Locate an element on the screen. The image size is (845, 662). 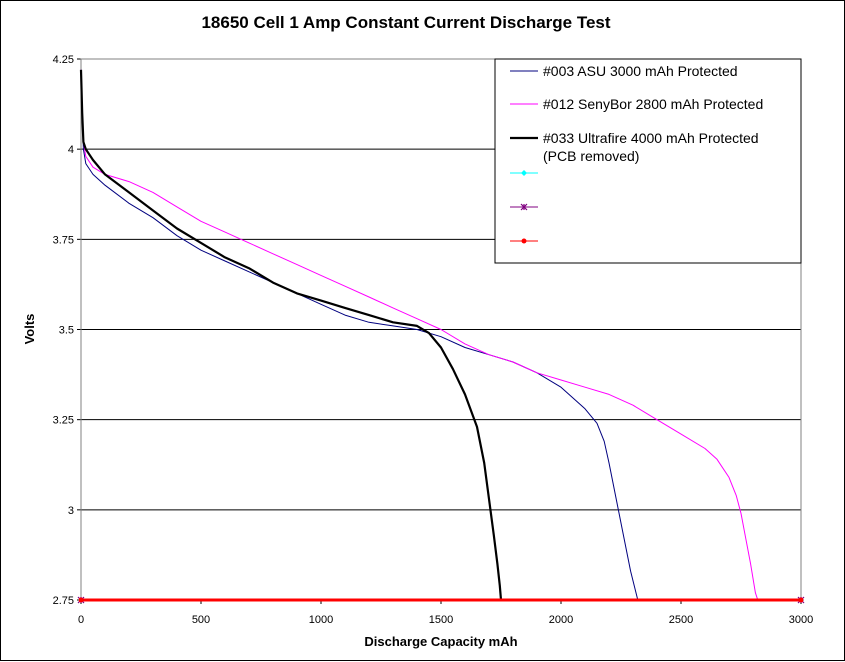
x-tick-label: 1000 is located at coordinates (321, 620).